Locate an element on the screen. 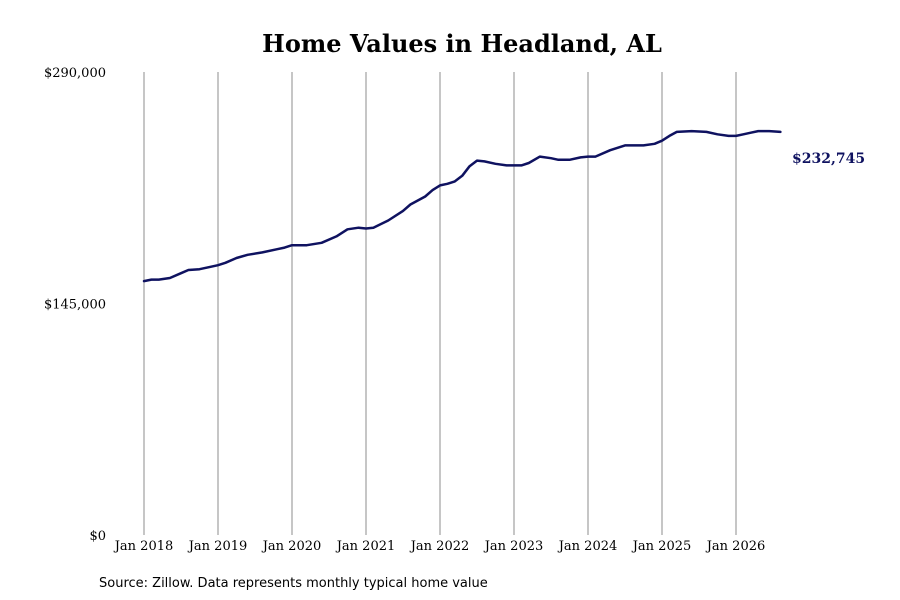  x-tick-label: Jan 2025 is located at coordinates (661, 546).